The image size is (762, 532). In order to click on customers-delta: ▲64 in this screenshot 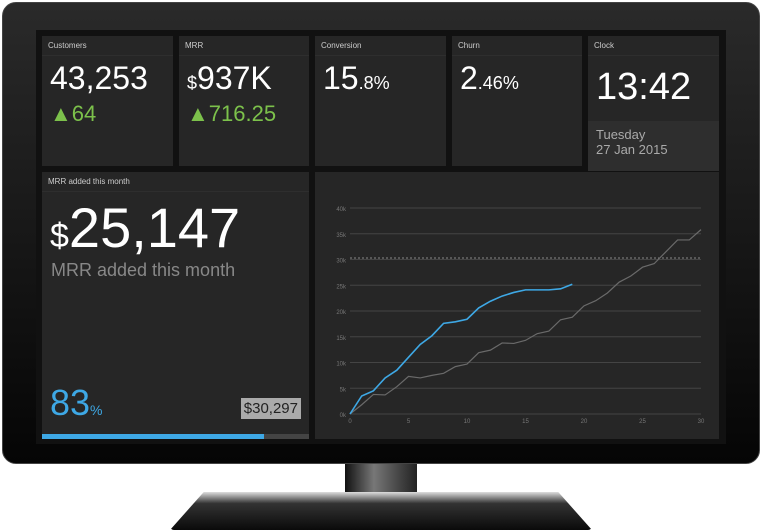, I will do `click(73, 113)`.